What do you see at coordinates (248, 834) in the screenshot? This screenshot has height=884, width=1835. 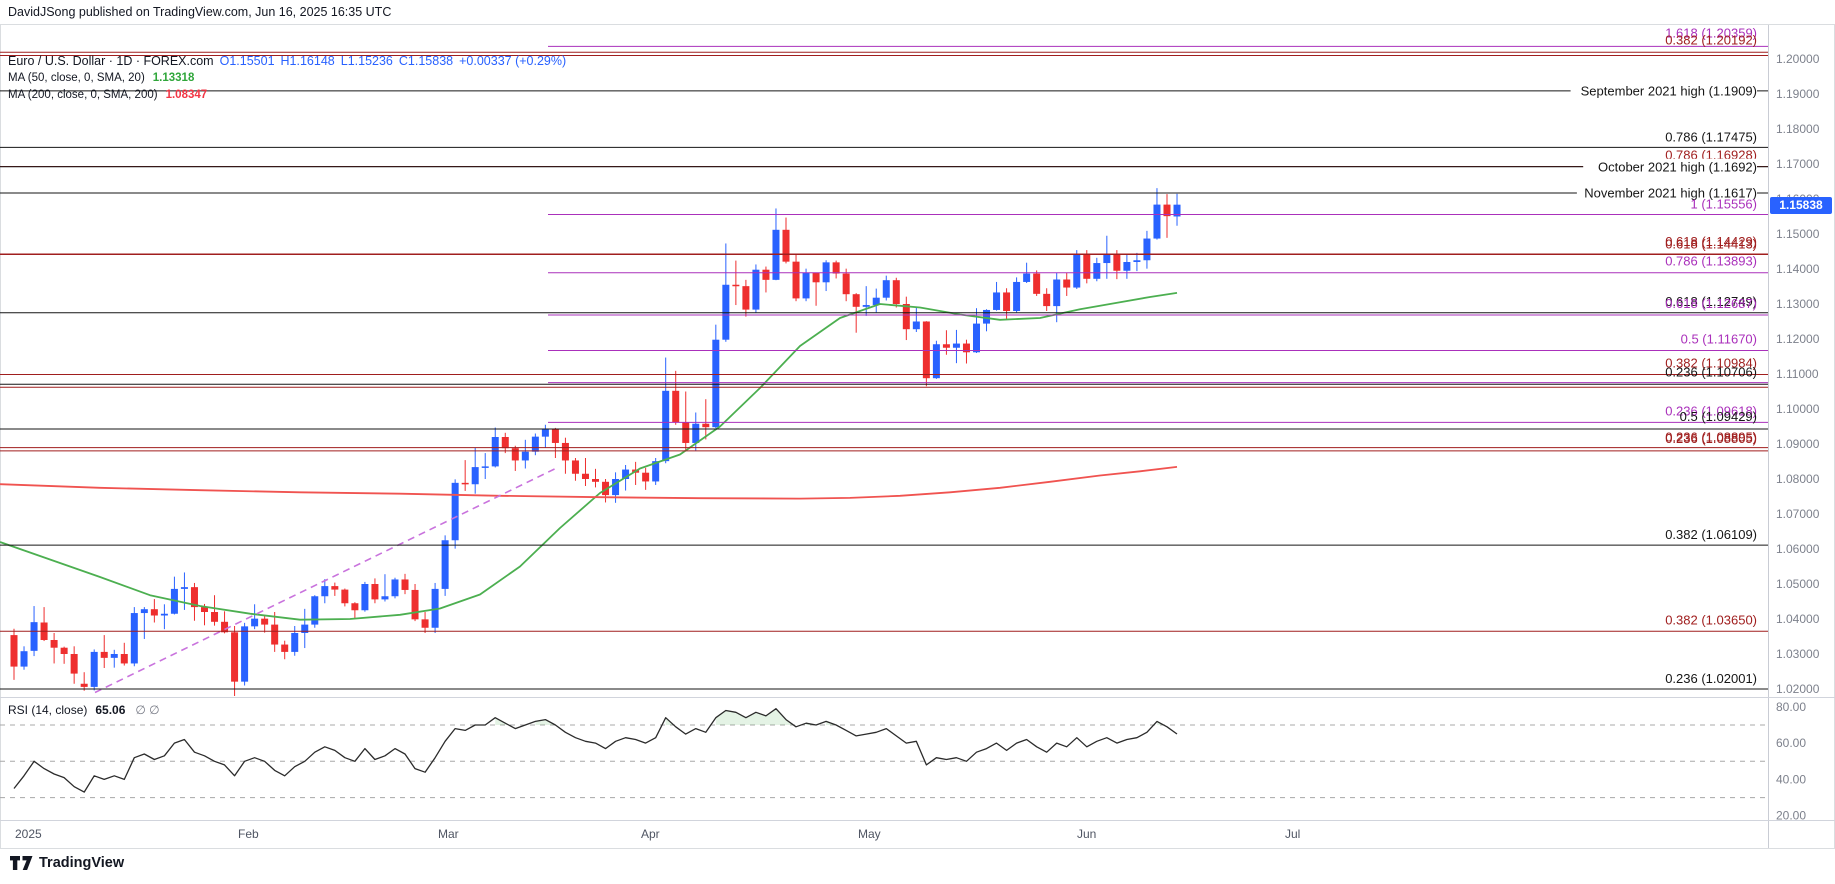 I see `time-axis-label: Feb` at bounding box center [248, 834].